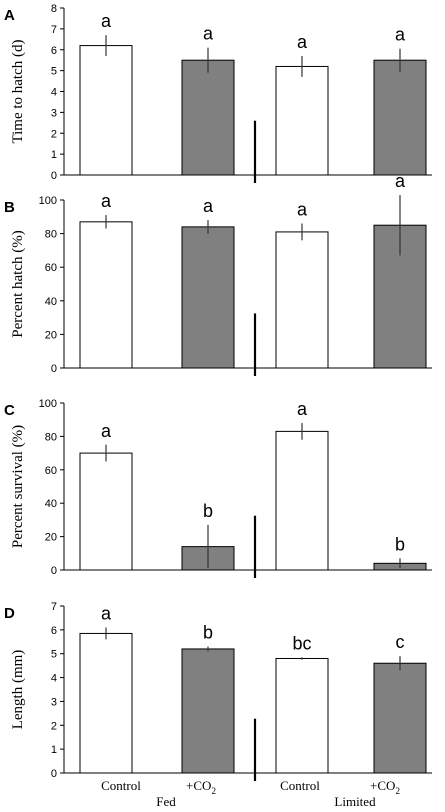  I want to click on panel-letter: D, so click(9, 613).